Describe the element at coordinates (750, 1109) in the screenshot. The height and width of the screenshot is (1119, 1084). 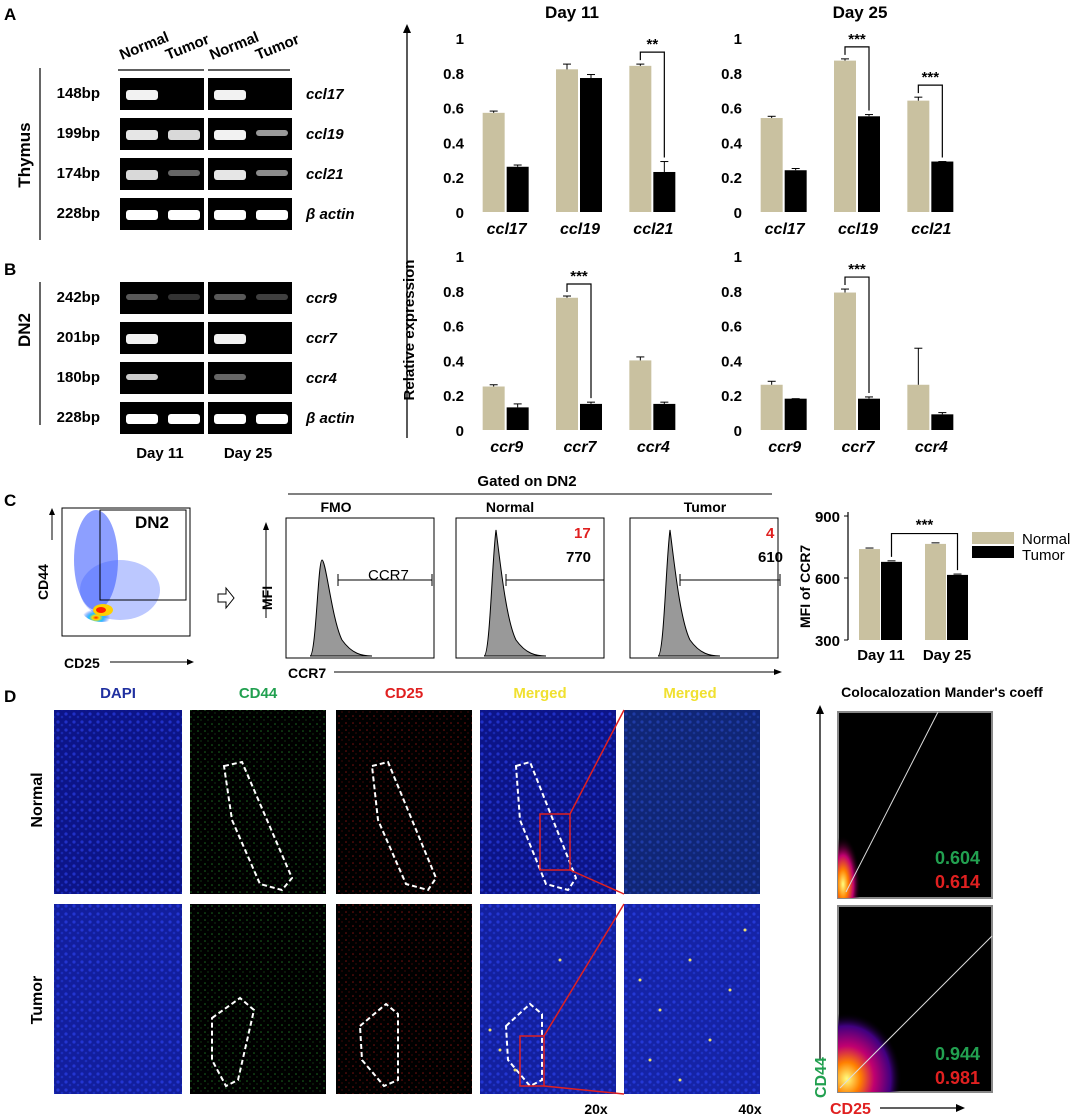
I see `mag-40x: 40x` at that location.